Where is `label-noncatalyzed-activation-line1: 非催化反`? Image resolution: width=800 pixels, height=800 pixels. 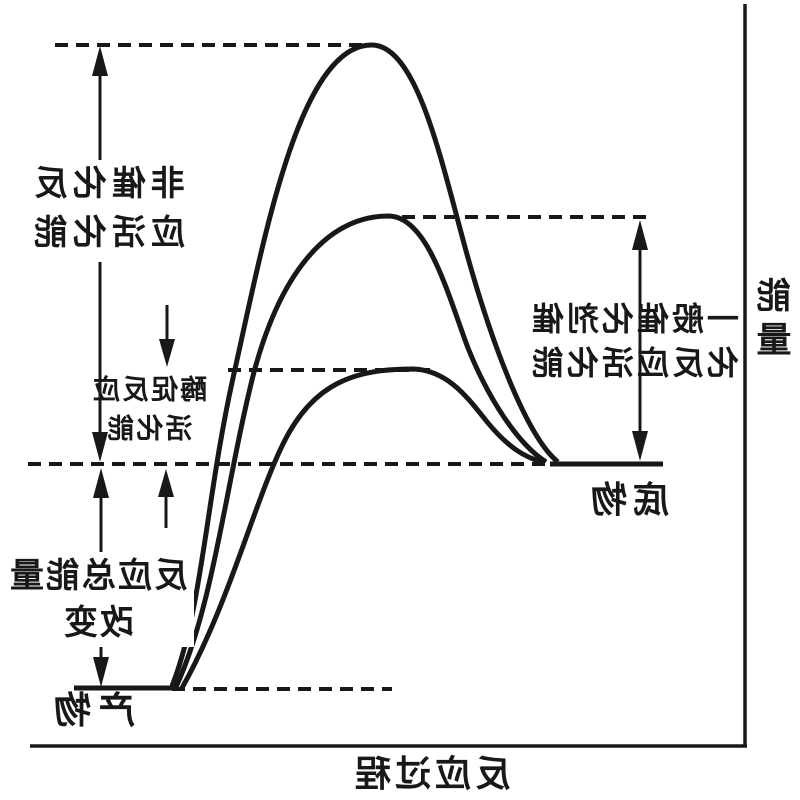
label-noncatalyzed-activation-line1: 非催化反 is located at coordinates (107, 184).